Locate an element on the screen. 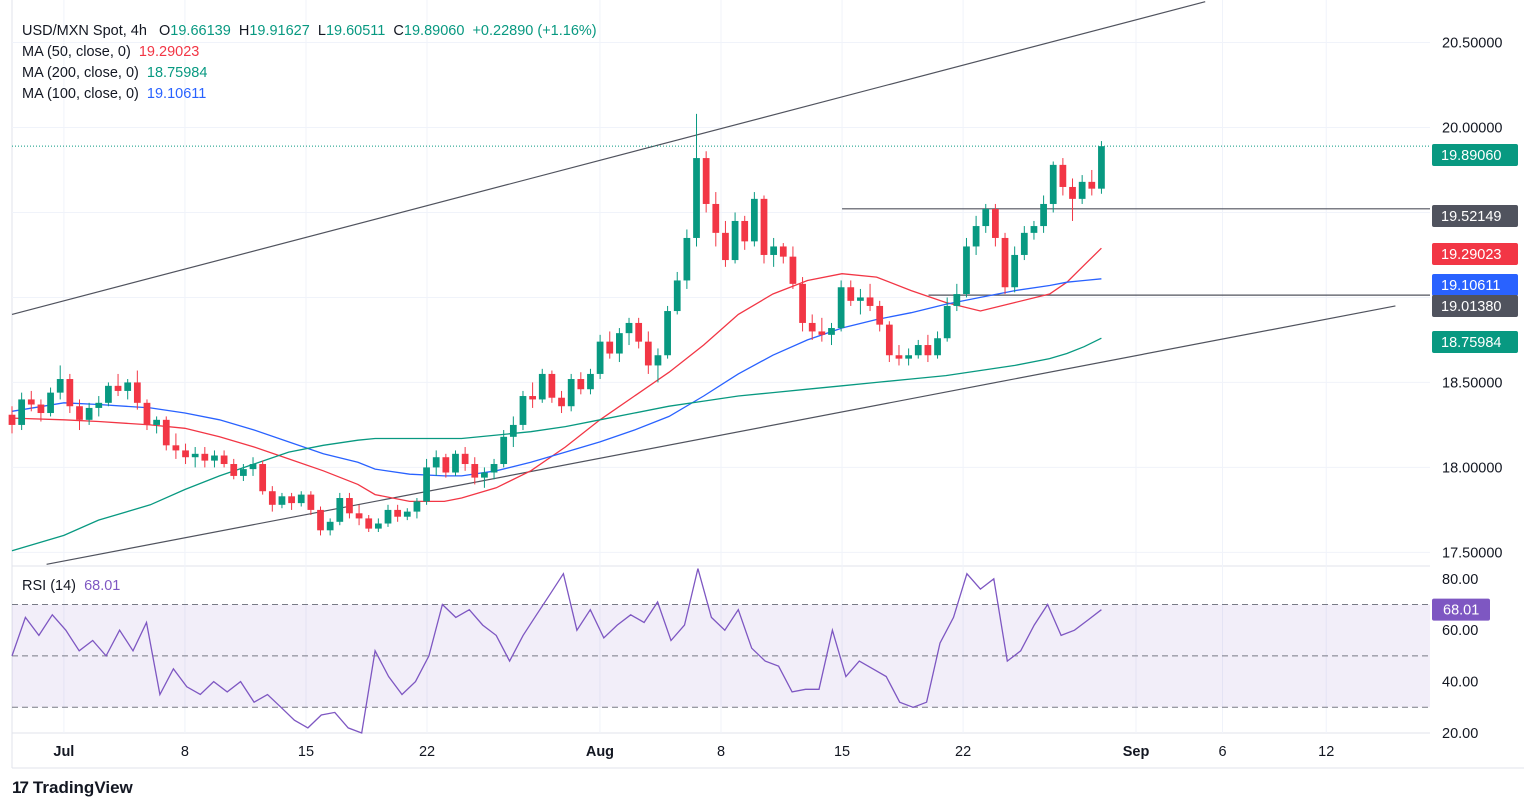 The width and height of the screenshot is (1536, 811). price-tick-label: 20.50000 is located at coordinates (1472, 43).